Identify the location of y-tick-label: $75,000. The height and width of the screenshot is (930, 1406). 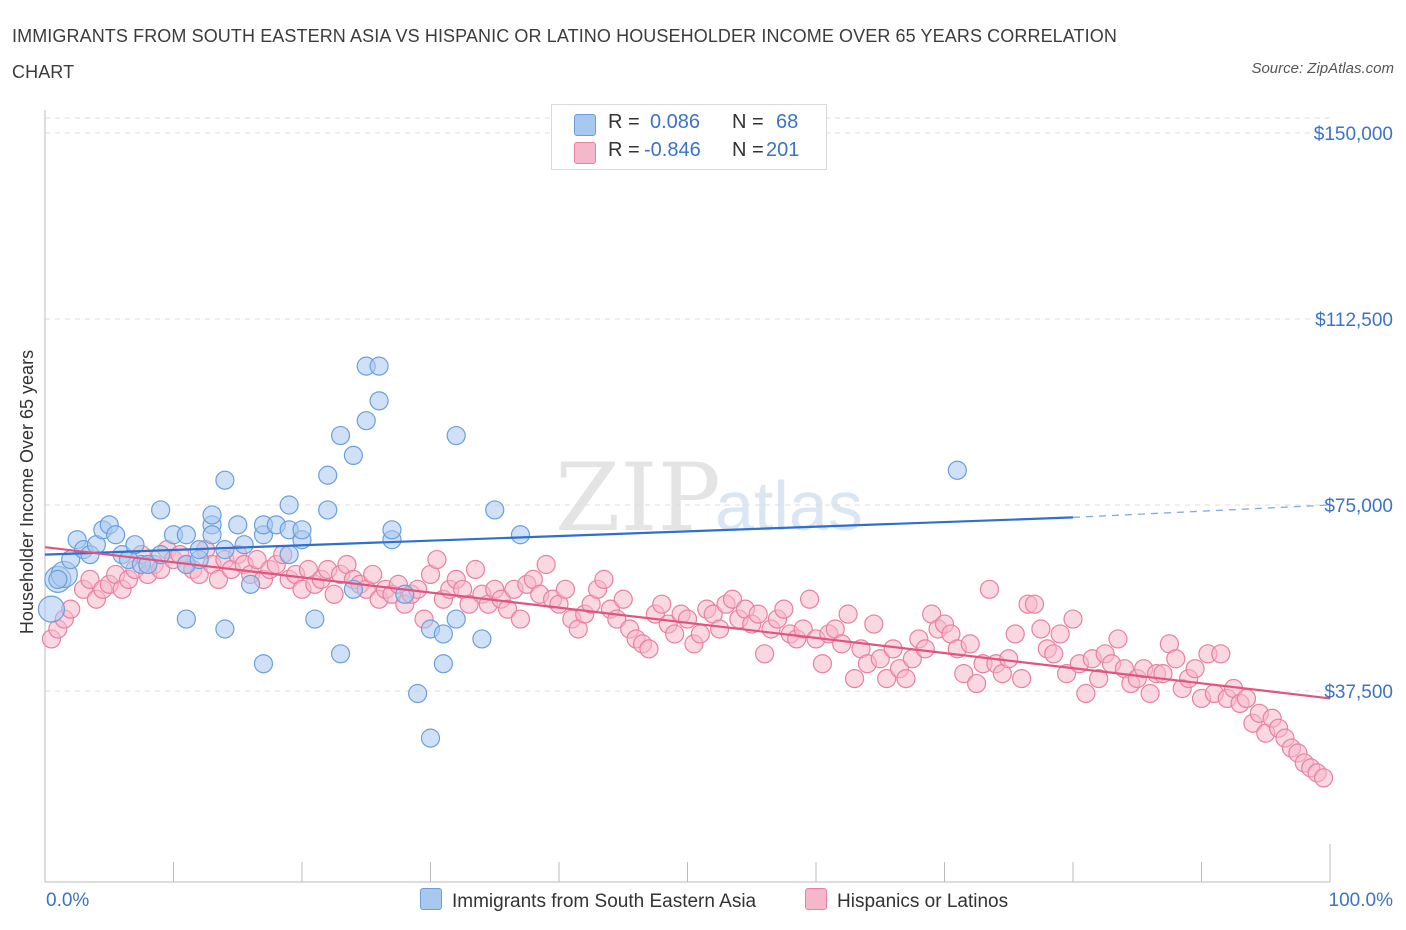
(1358, 506).